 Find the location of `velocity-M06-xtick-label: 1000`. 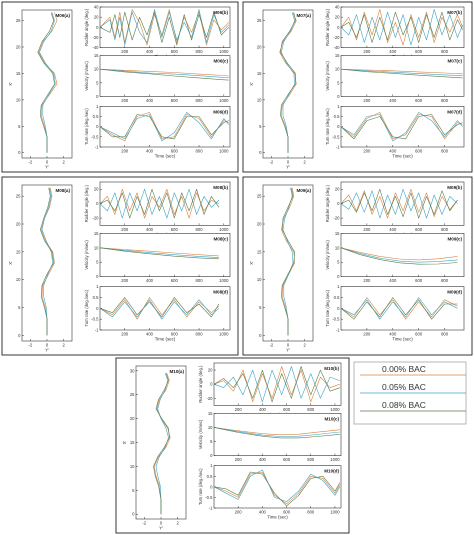

velocity-M06-xtick-label: 1000 is located at coordinates (224, 100).